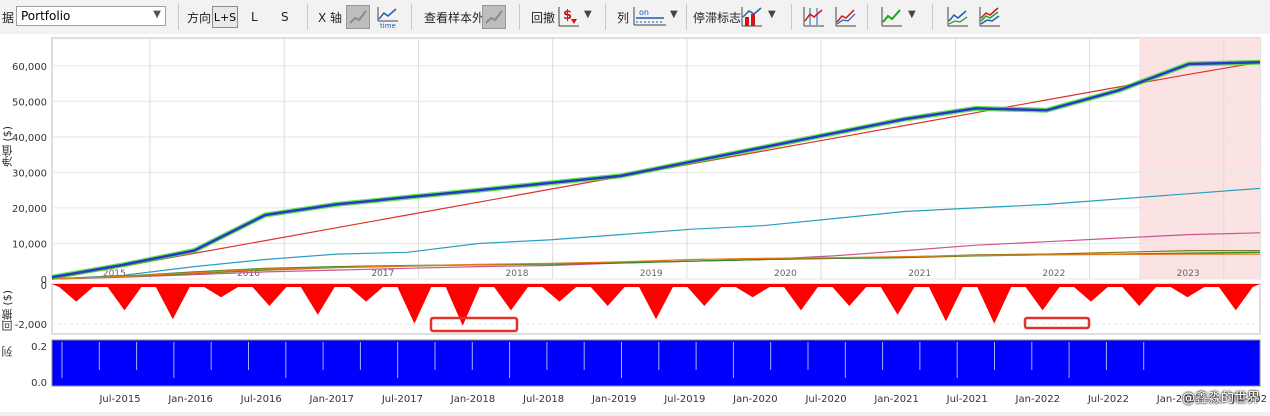 The image size is (1270, 416). I want to click on chart-trend-icon, so click(846, 17).